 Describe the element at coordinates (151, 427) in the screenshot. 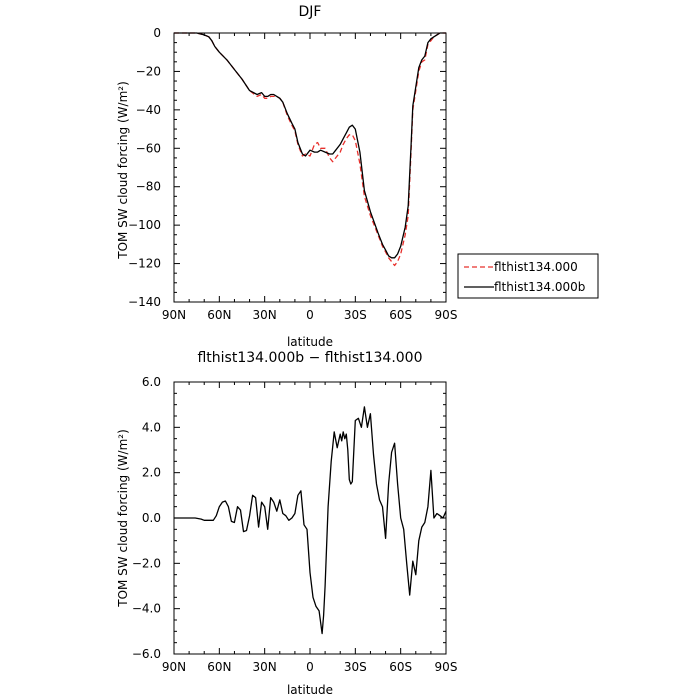

I see `bottom-y-tick-label-1: 4.0` at that location.